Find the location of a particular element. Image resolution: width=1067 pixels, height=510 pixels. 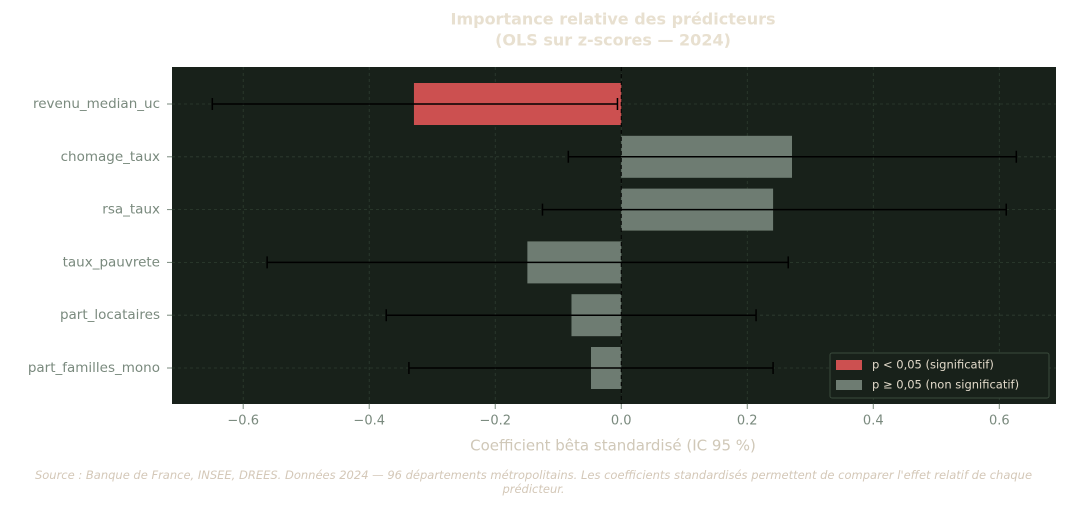

y-tick-label: part_familles_mono is located at coordinates (94, 368).